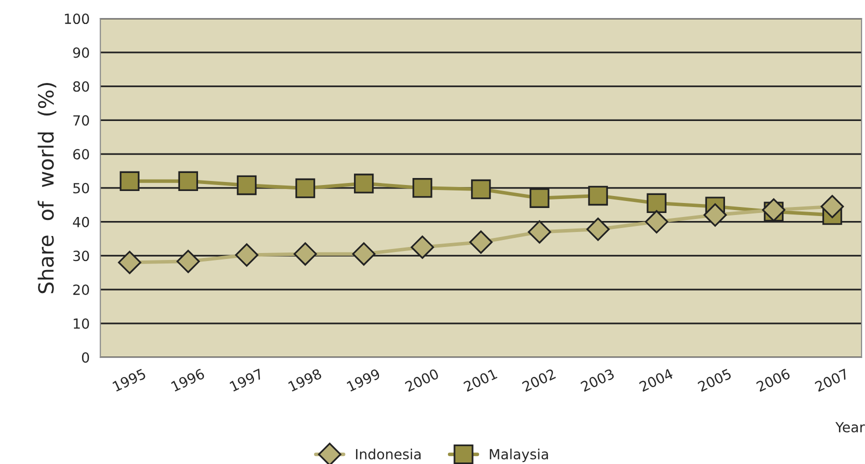  What do you see at coordinates (81, 256) in the screenshot?
I see `y-tick-label: 30` at bounding box center [81, 256].